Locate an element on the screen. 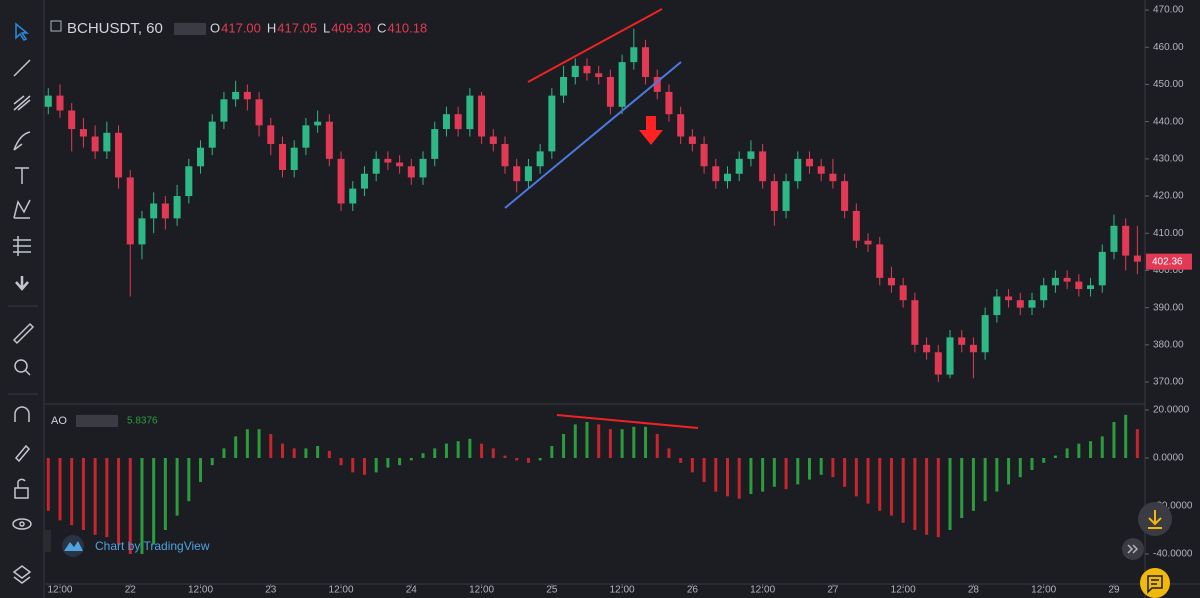 This screenshot has width=1200, height=598. brush-tool is located at coordinates (22, 141).